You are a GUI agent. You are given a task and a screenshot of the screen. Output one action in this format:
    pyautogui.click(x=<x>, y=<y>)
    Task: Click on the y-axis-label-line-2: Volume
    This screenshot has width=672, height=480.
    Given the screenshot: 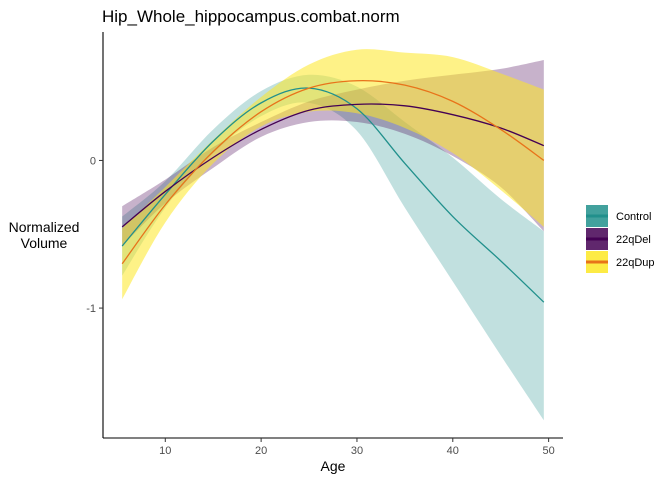 What is the action you would take?
    pyautogui.click(x=44, y=243)
    